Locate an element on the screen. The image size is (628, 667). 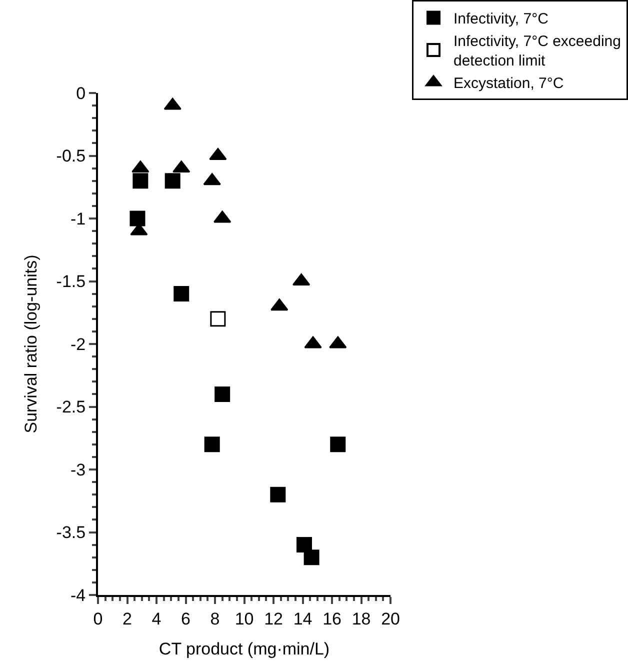
legend-label: Excystation, 7°C is located at coordinates (509, 83).